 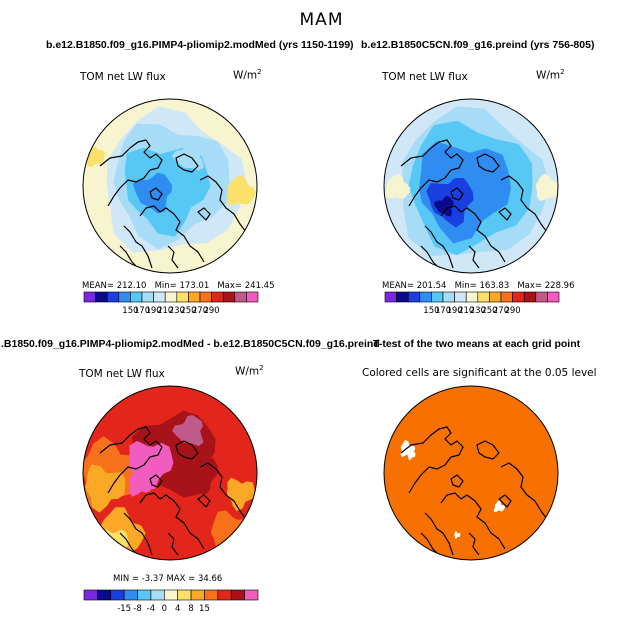 I want to click on panel-1-map-contour-region, so click(x=153, y=193).